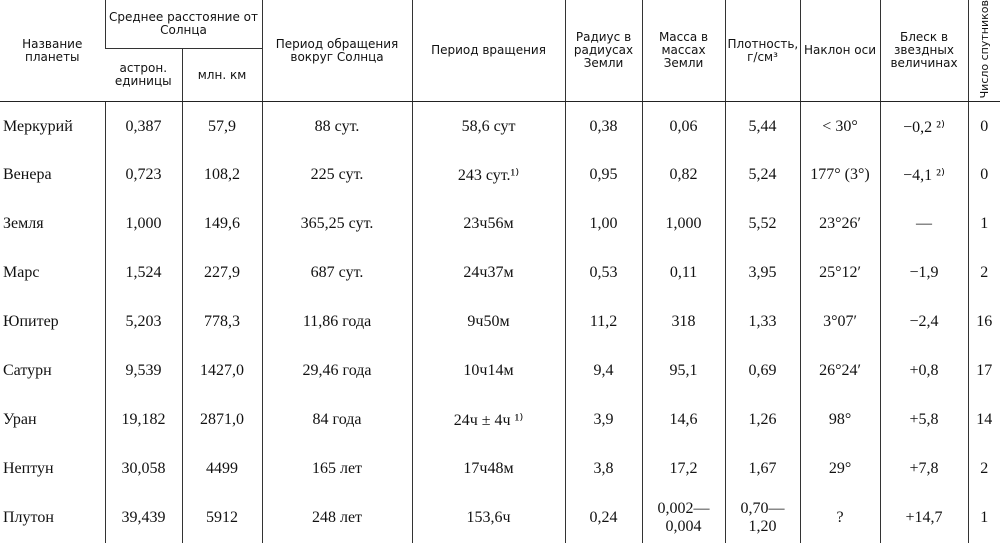 This screenshot has width=1000, height=545. Describe the element at coordinates (488, 469) in the screenshot. I see `table-cell: 17ч48м` at that location.